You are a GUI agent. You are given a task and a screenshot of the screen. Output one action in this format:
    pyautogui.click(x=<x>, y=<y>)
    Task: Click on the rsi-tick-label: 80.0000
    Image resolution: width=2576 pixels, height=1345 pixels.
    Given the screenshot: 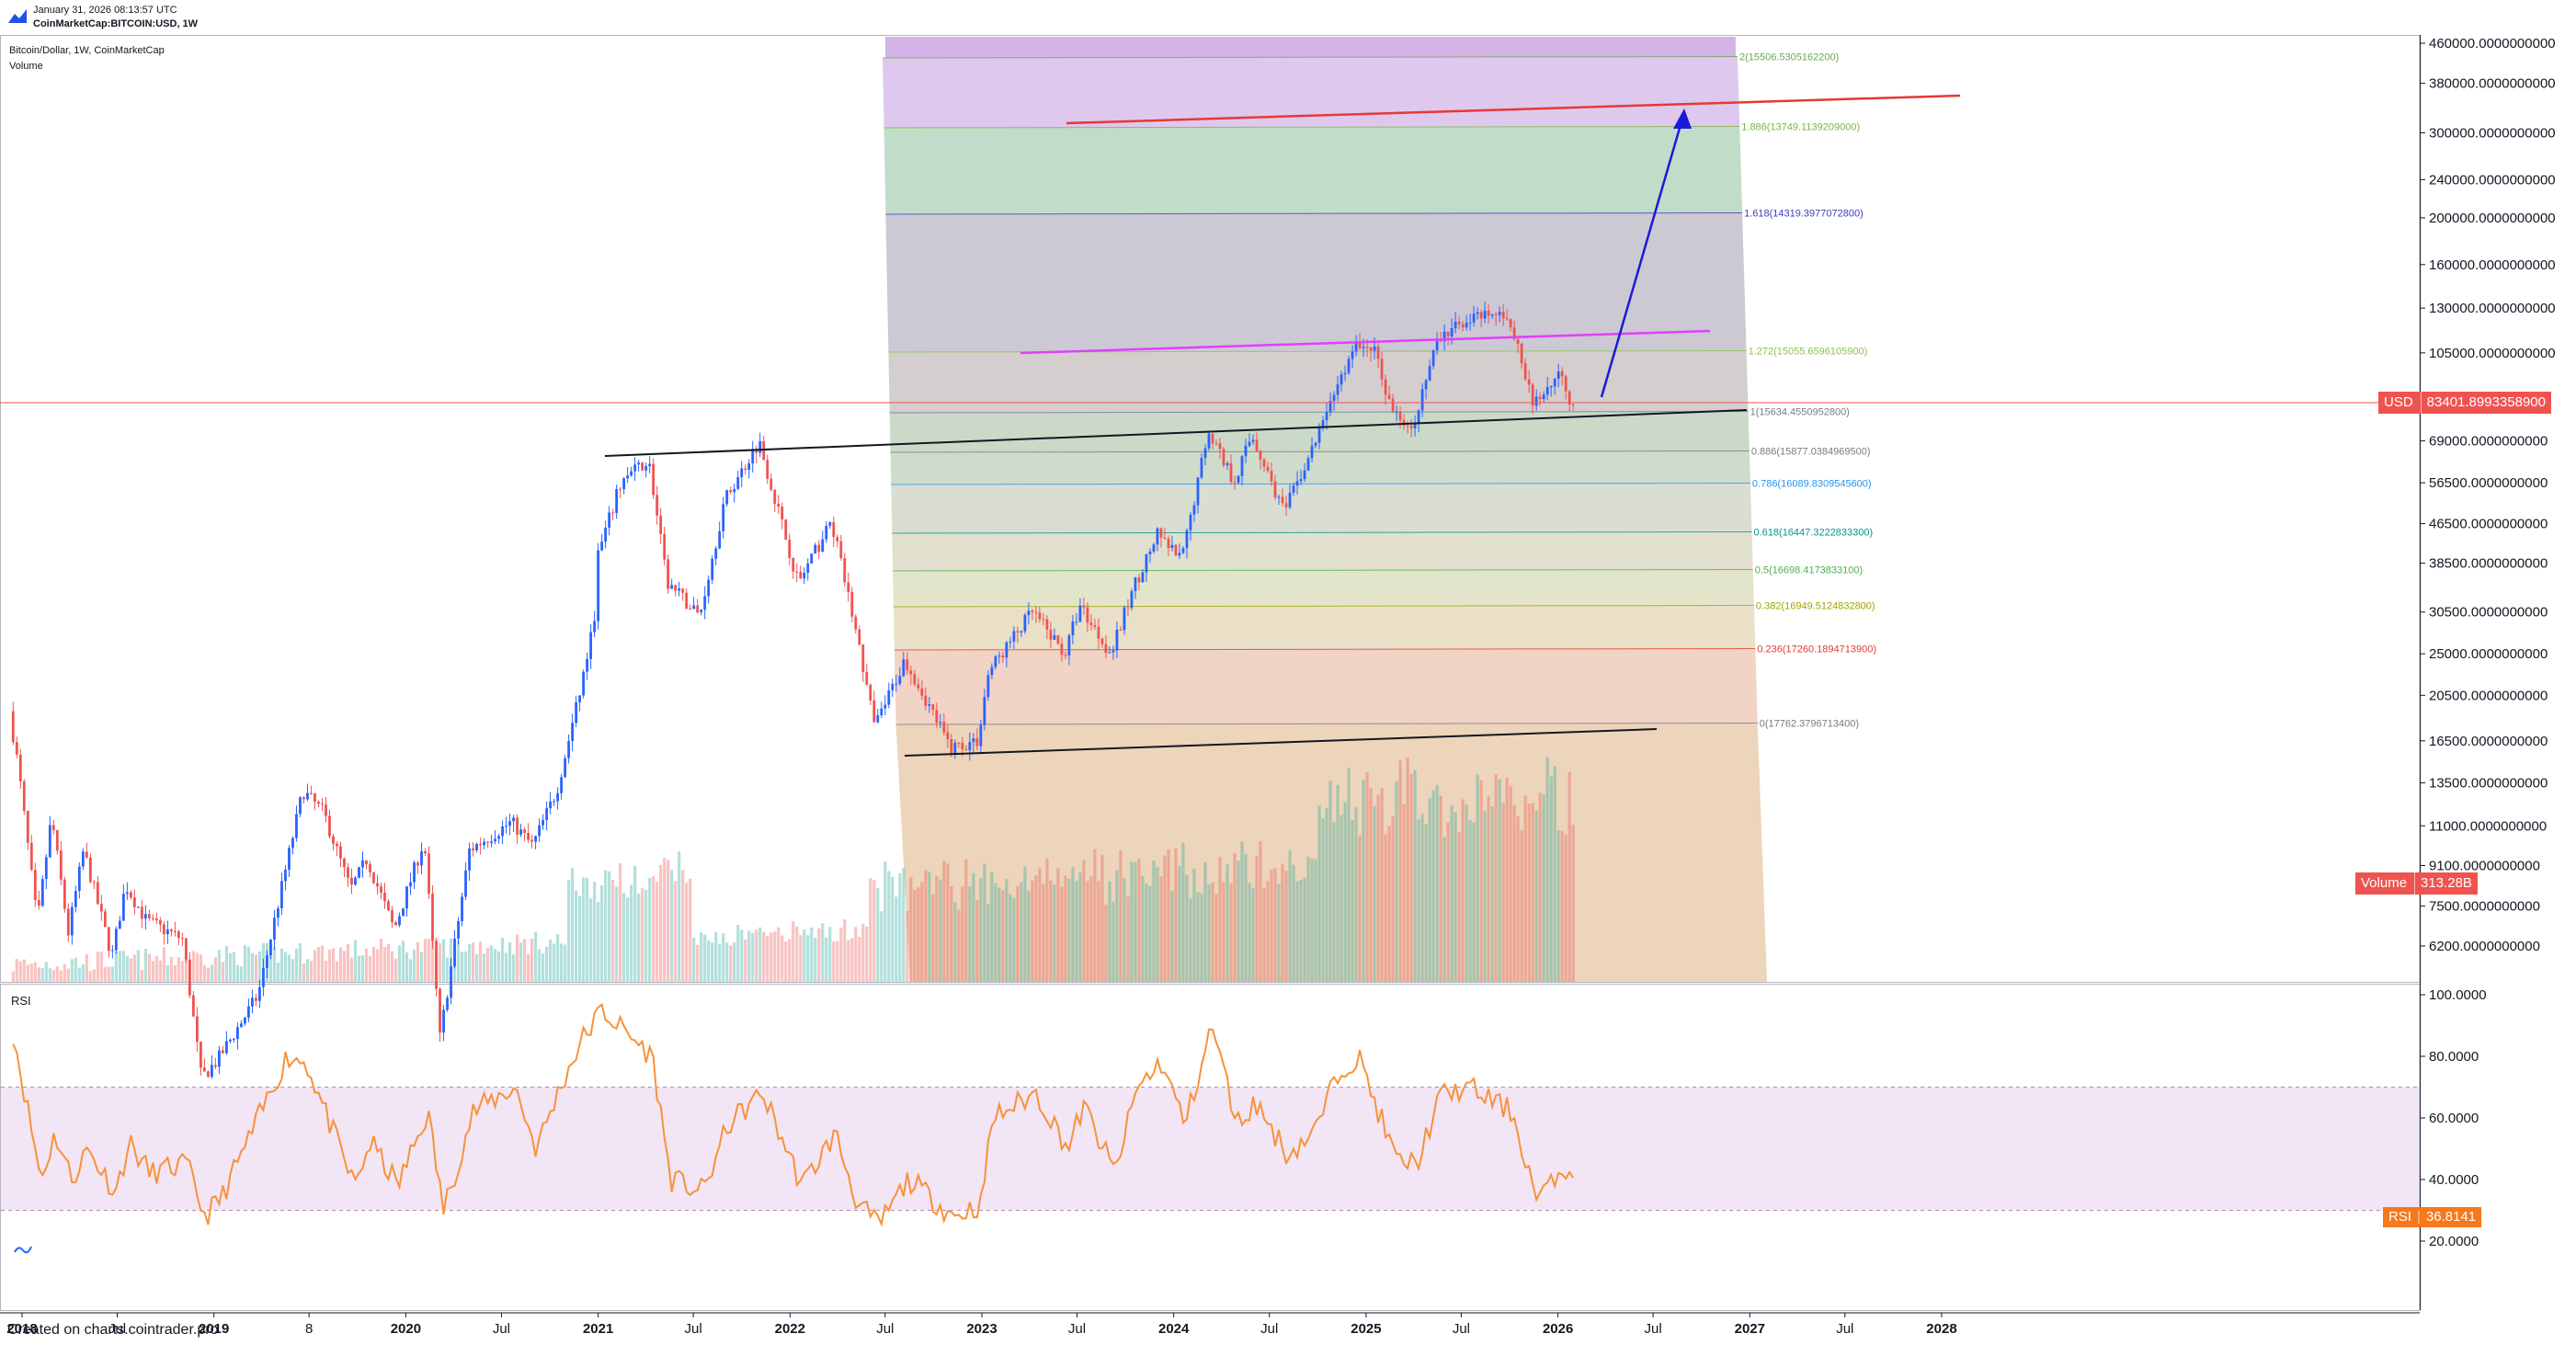 What is the action you would take?
    pyautogui.click(x=2454, y=1057)
    